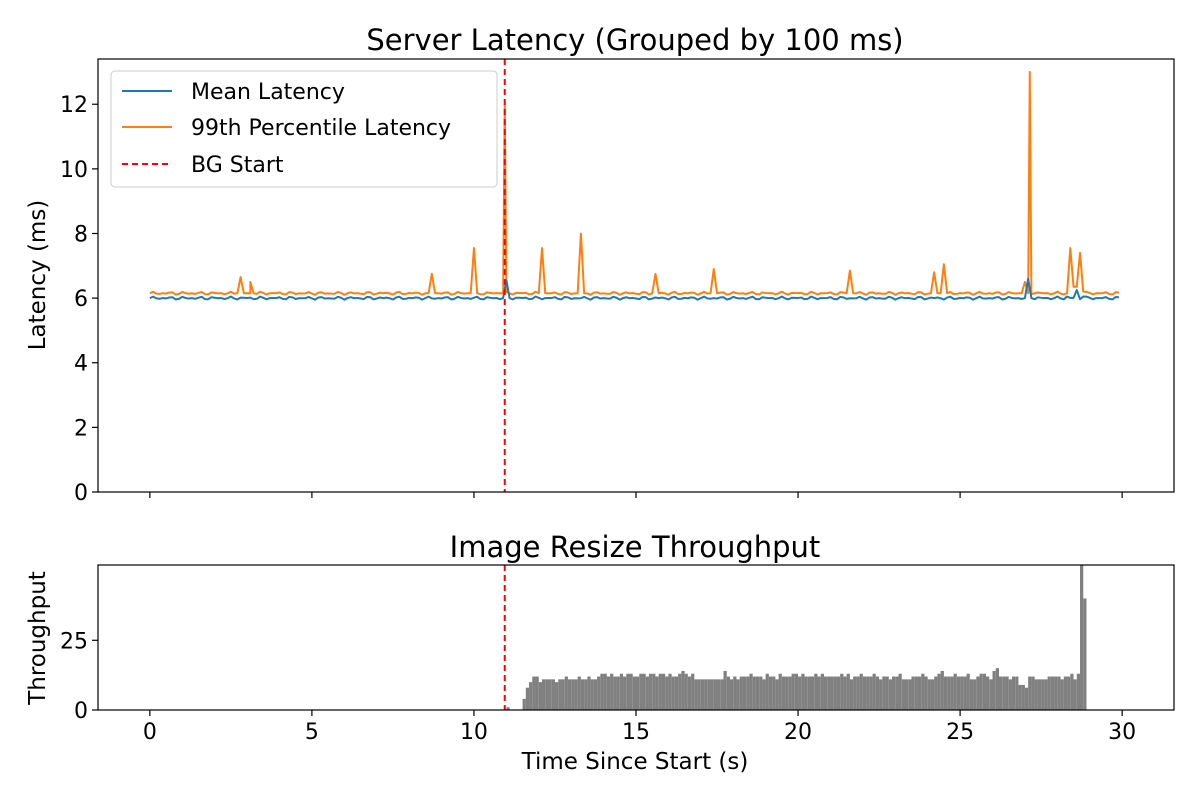 The image size is (1200, 800). What do you see at coordinates (636, 732) in the screenshot?
I see `x-tick-label: 15` at bounding box center [636, 732].